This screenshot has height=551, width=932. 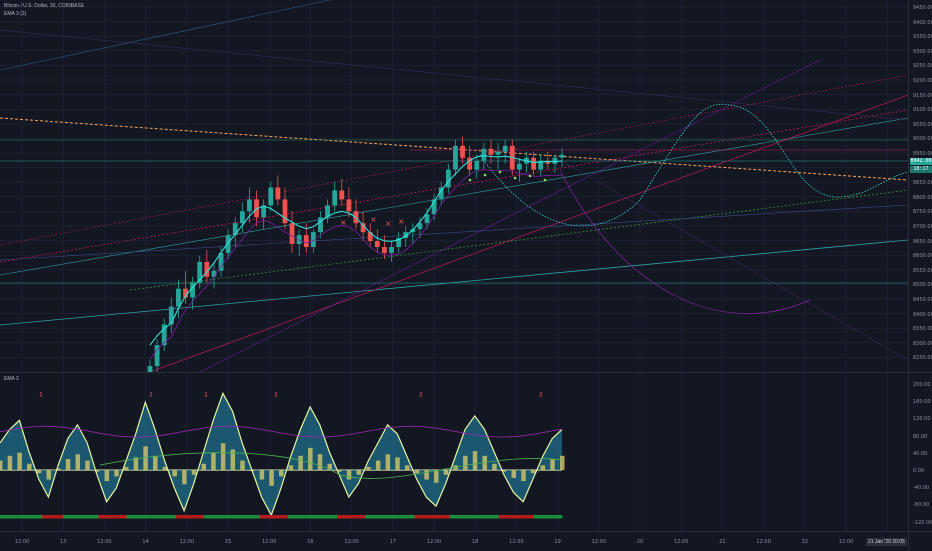 I want to click on price-tick-label: 9000.00, so click(x=922, y=139).